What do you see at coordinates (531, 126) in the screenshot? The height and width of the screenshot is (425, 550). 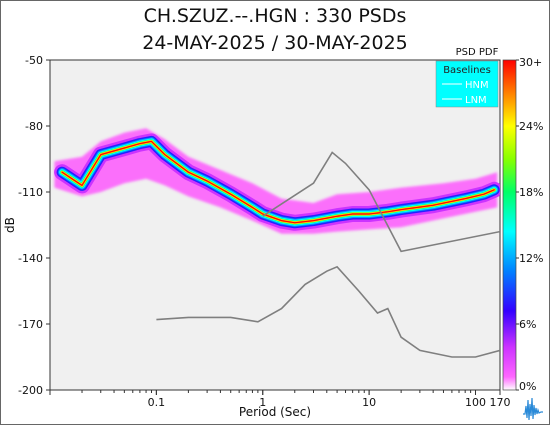 I see `colorbar-tick-label: 24%` at bounding box center [531, 126].